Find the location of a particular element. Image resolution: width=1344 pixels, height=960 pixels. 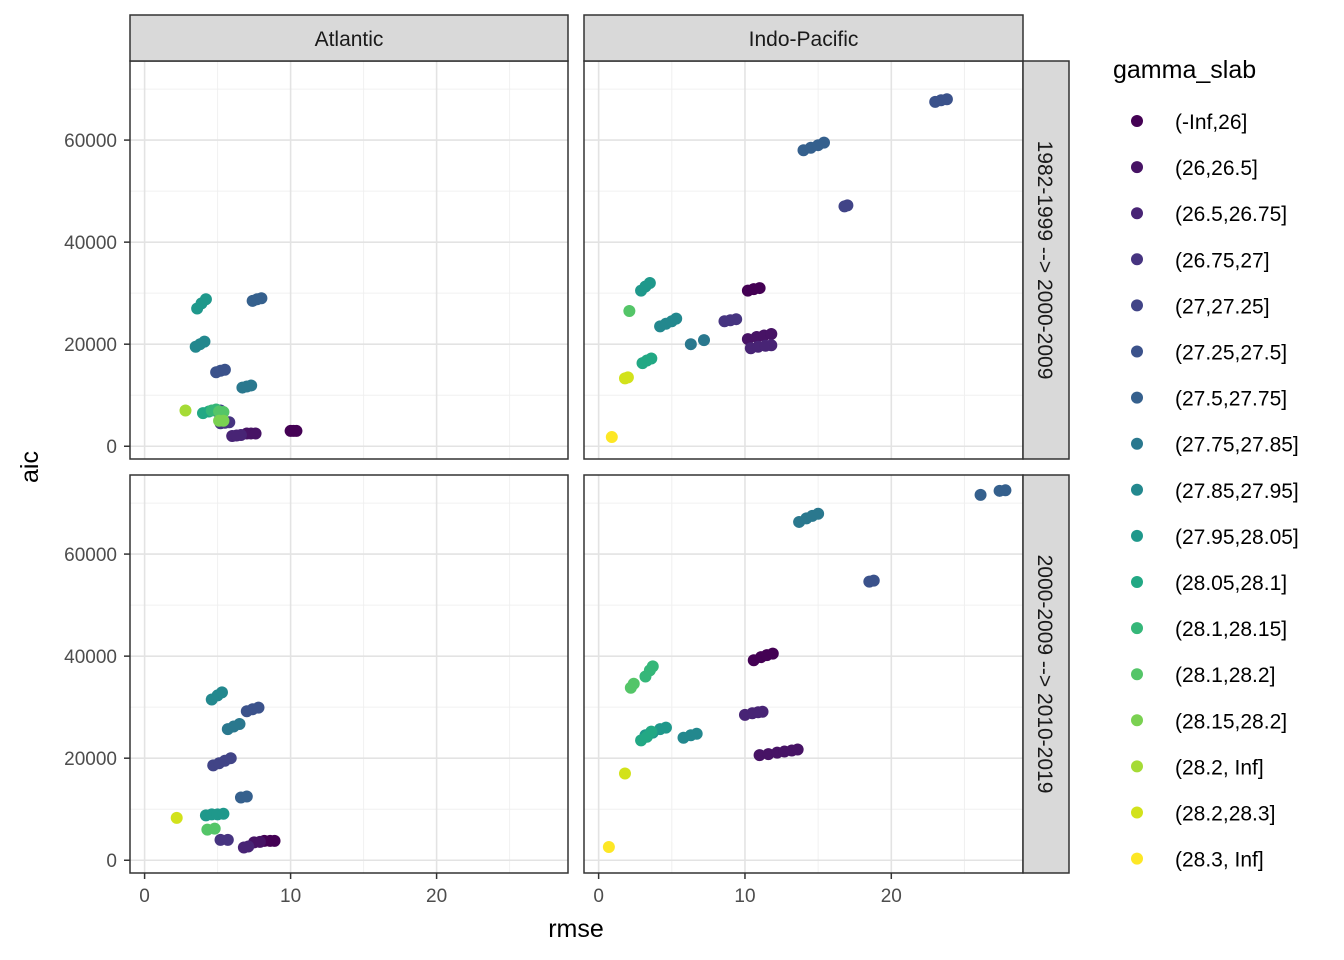

legend-label: (-Inf,26] is located at coordinates (1211, 122).